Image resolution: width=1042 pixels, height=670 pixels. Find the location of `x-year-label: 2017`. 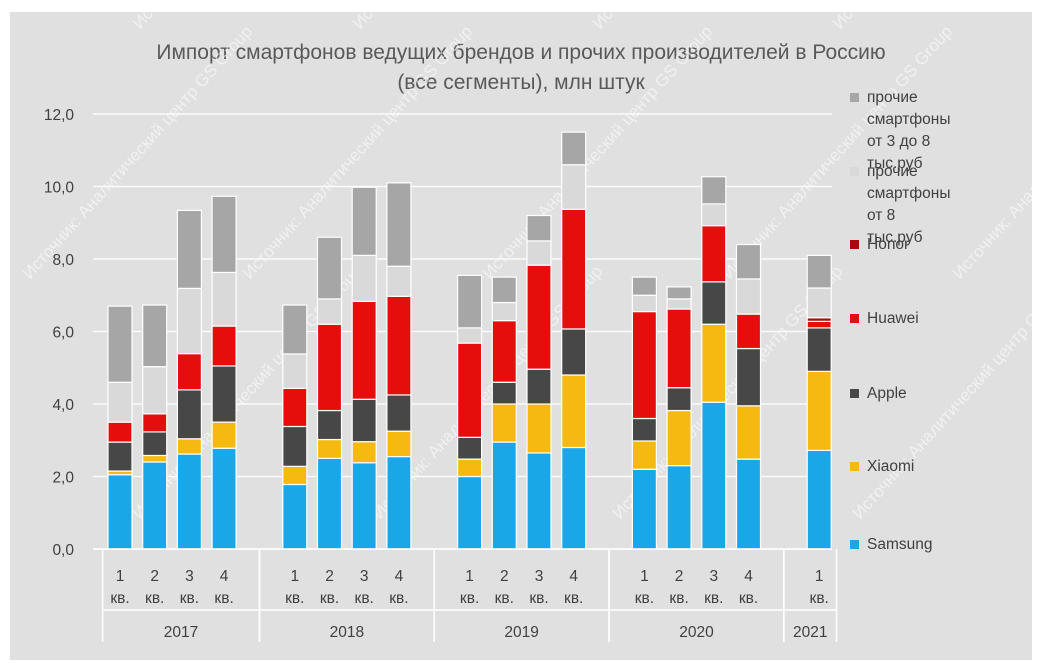

x-year-label: 2017 is located at coordinates (181, 632).